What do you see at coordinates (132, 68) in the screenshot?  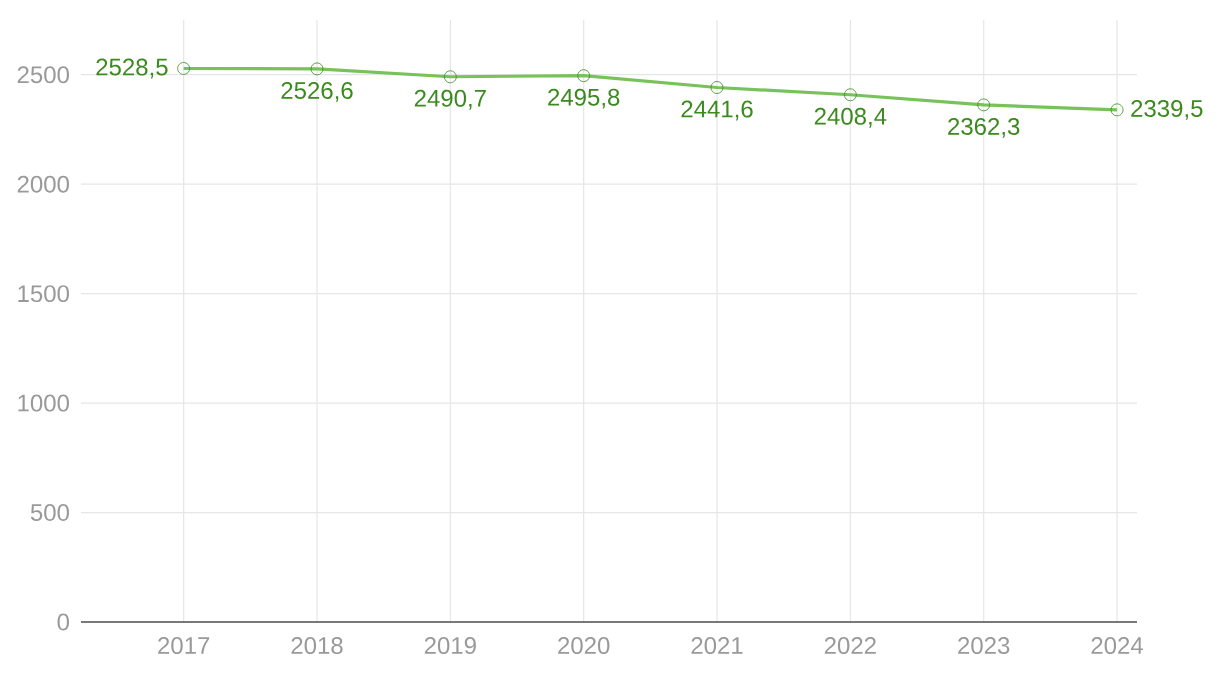 I see `data-label: 2528,5` at bounding box center [132, 68].